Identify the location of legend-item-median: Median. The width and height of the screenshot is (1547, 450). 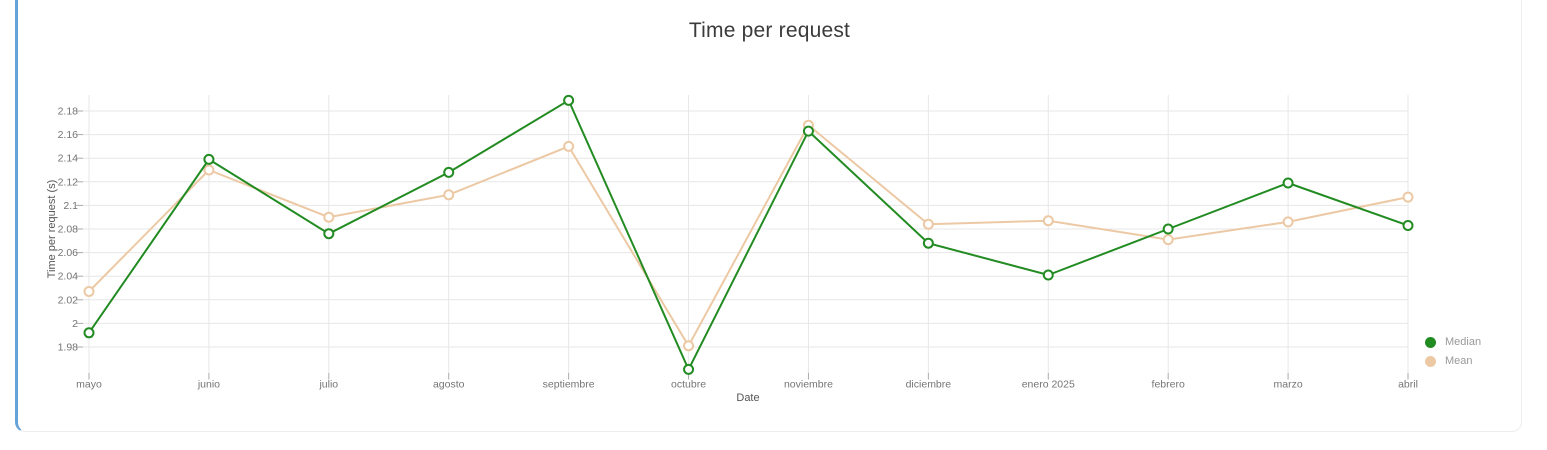
(1453, 342).